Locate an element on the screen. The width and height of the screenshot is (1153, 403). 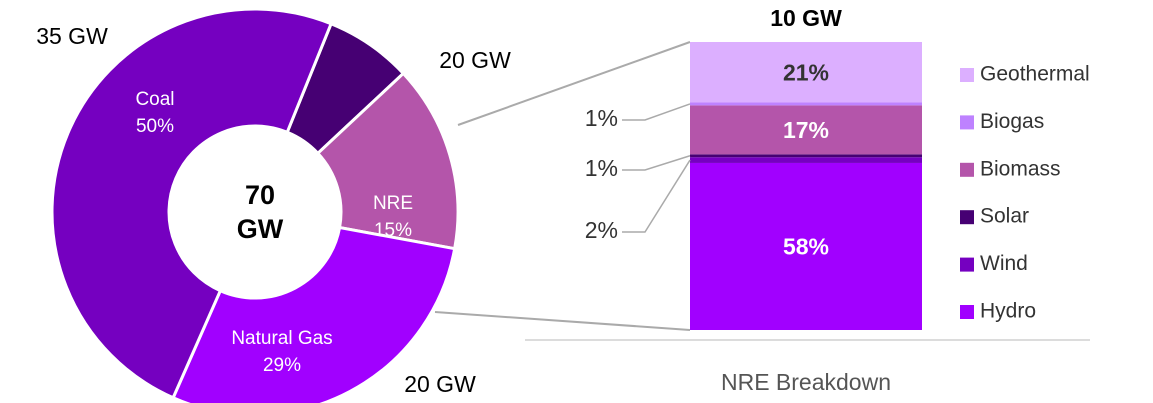
data-label: 17% is located at coordinates (806, 130).